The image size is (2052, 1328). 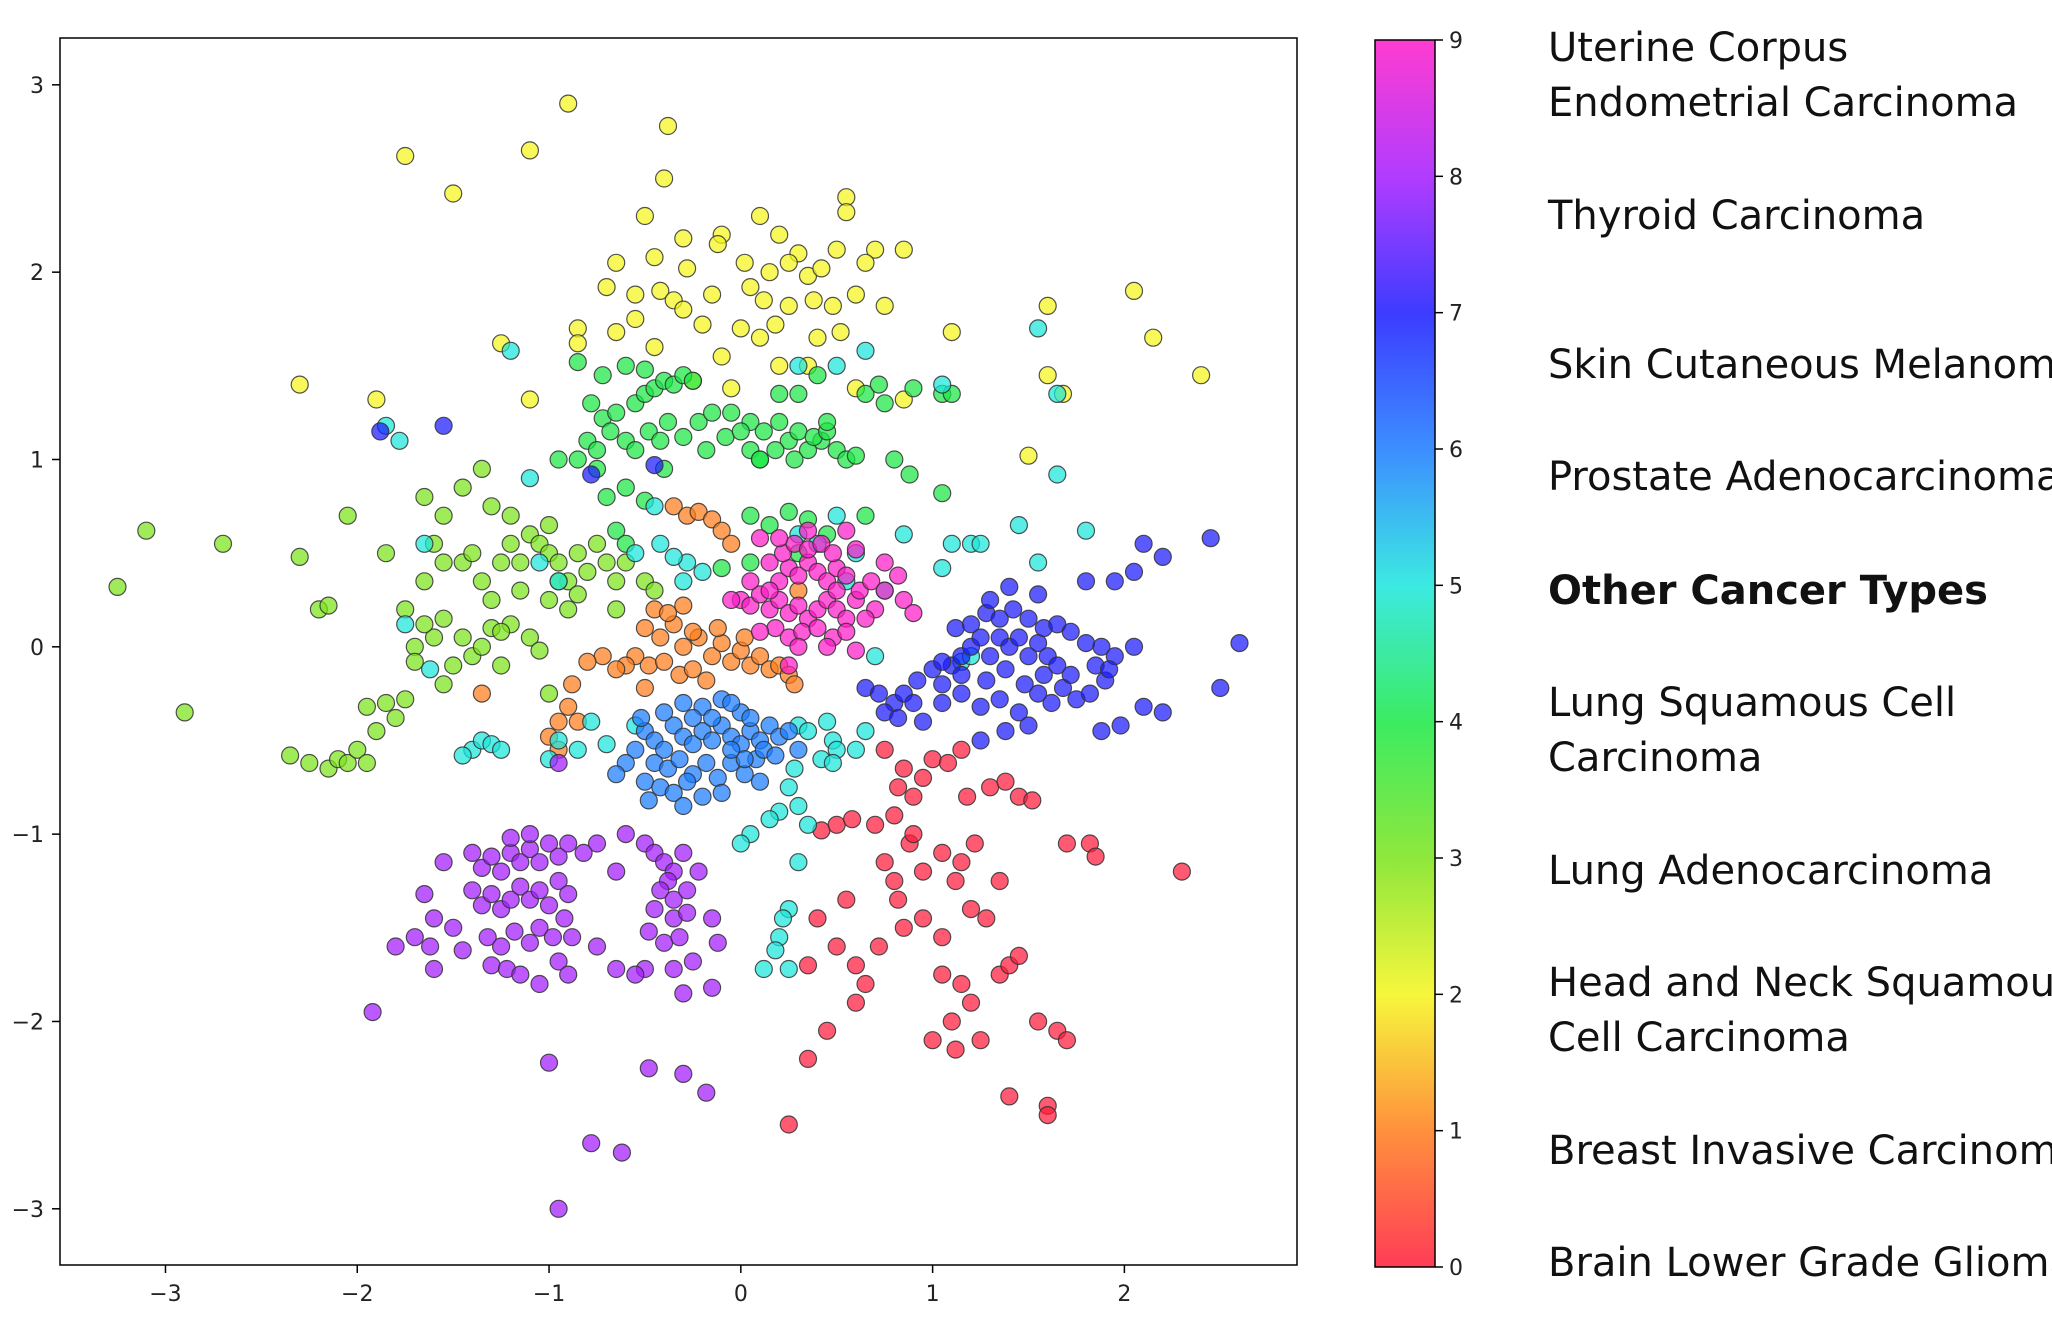 I want to click on x-tick-label: 0, so click(x=741, y=1294).